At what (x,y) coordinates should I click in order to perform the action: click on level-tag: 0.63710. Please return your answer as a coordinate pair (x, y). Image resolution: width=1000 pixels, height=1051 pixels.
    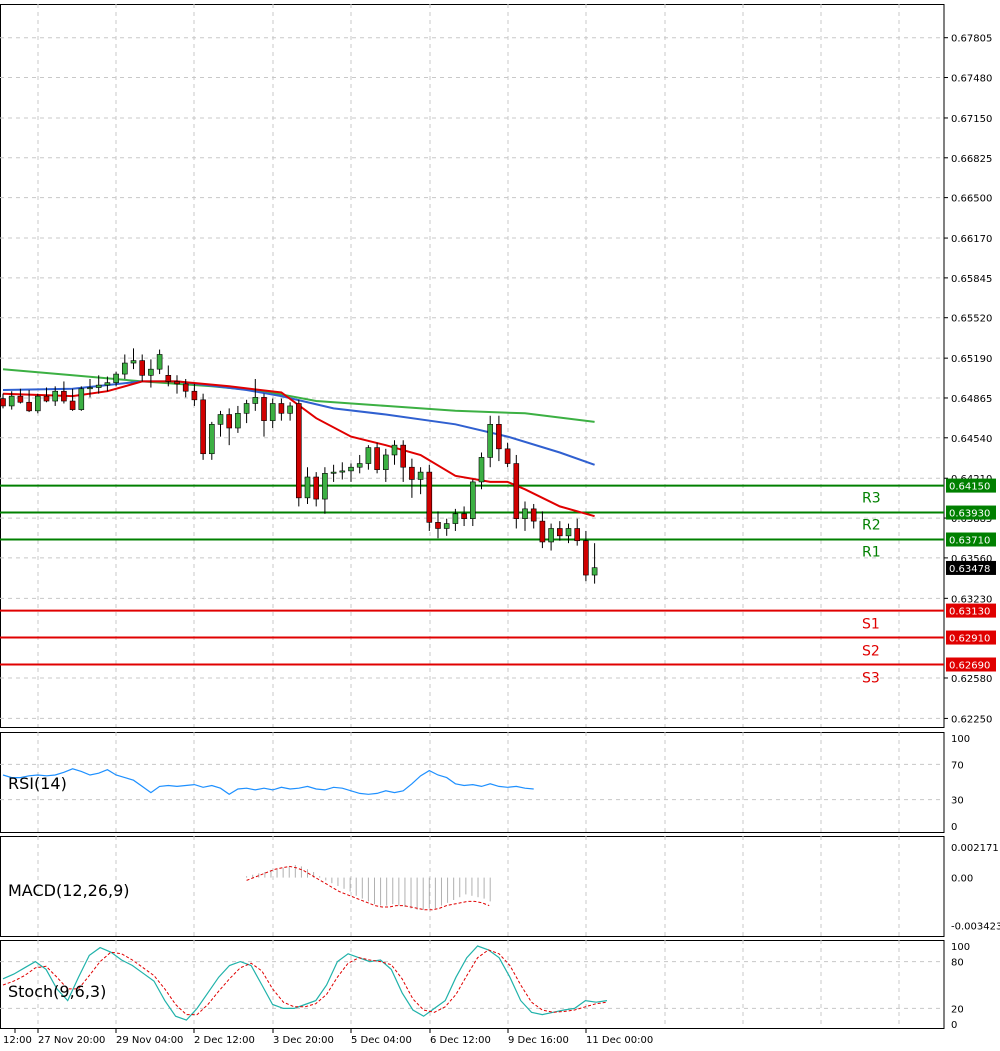
    Looking at the image, I should click on (969, 541).